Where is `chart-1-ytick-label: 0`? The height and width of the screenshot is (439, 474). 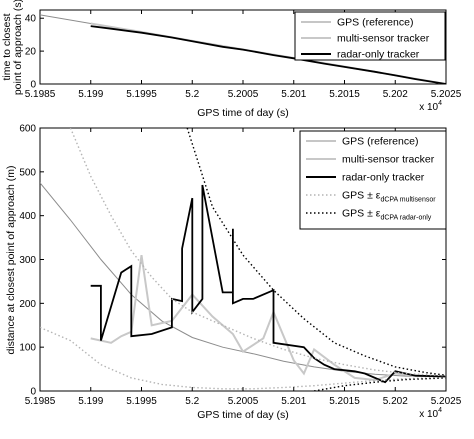 chart-1-ytick-label: 0 is located at coordinates (33, 85).